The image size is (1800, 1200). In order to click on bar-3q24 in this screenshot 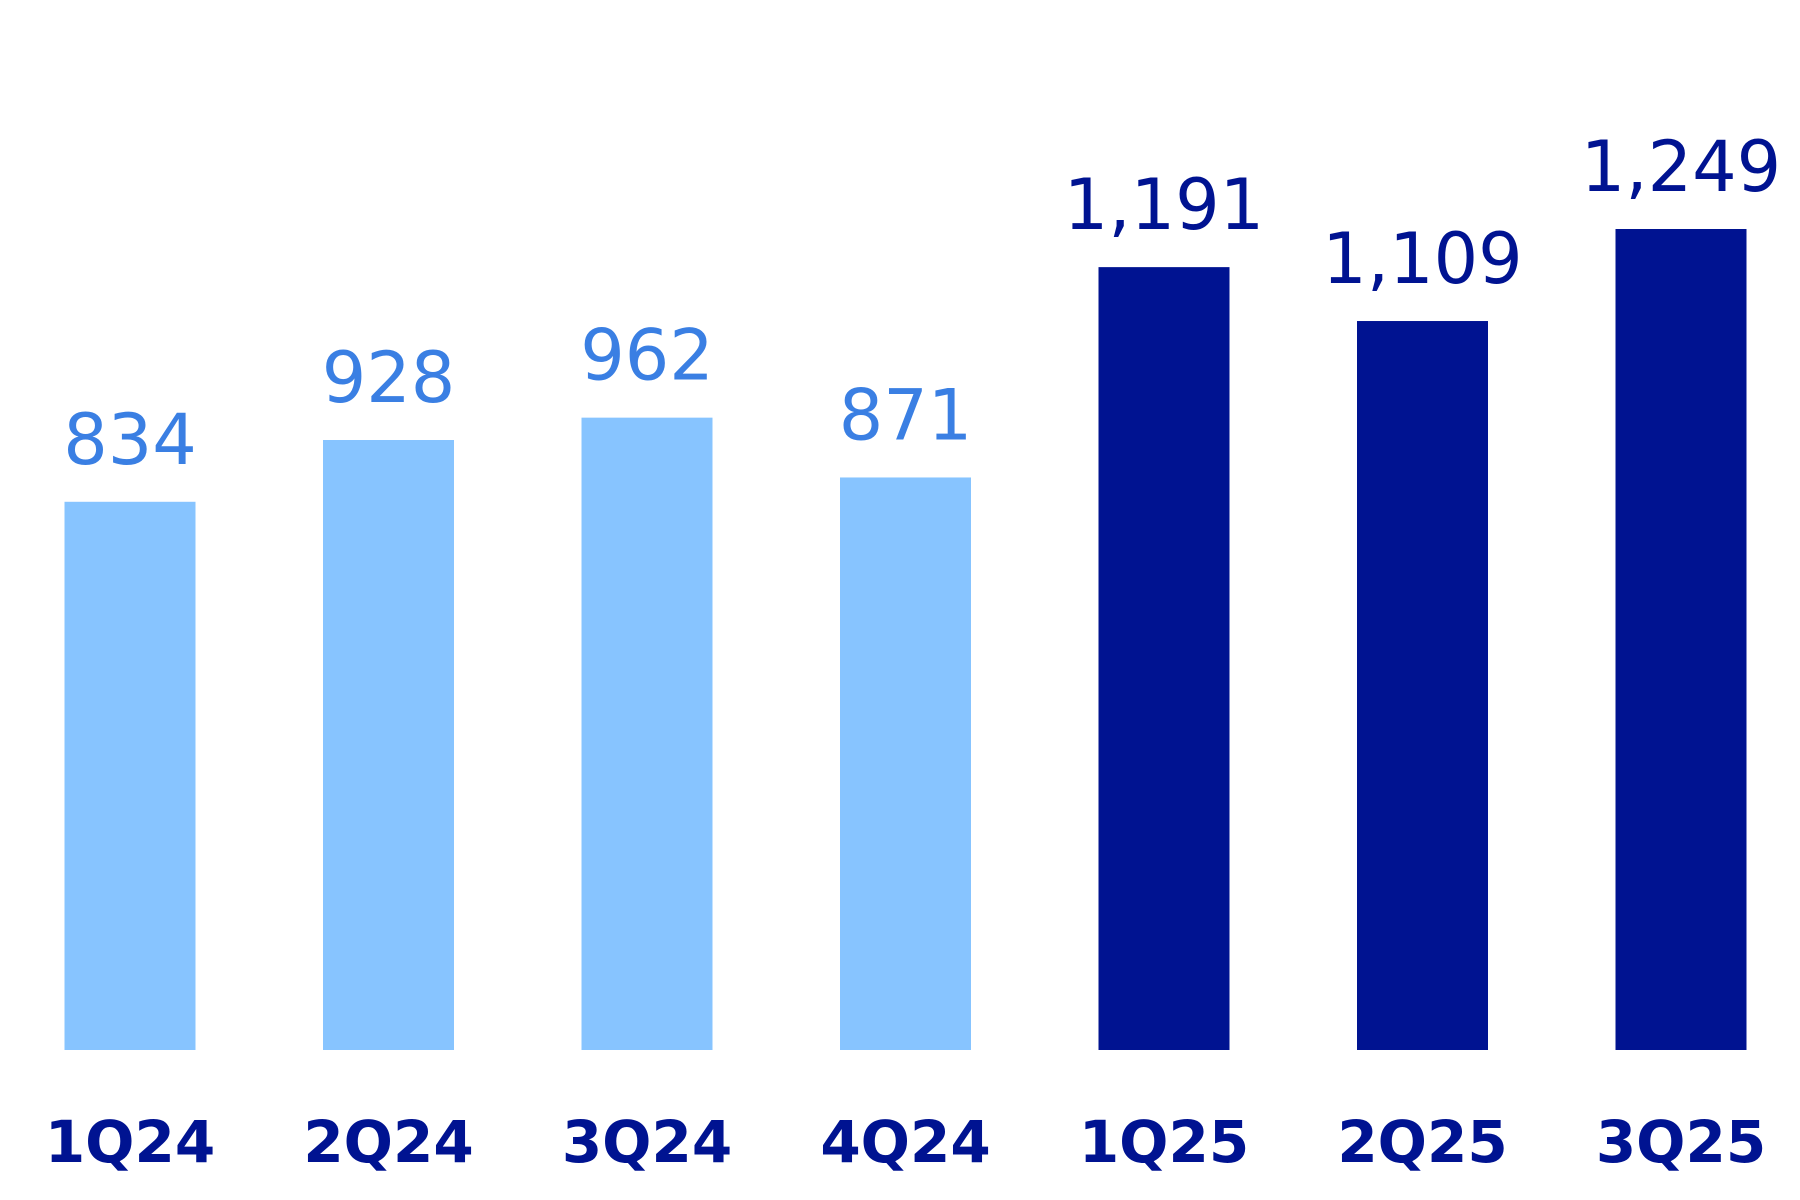, I will do `click(647, 733)`.